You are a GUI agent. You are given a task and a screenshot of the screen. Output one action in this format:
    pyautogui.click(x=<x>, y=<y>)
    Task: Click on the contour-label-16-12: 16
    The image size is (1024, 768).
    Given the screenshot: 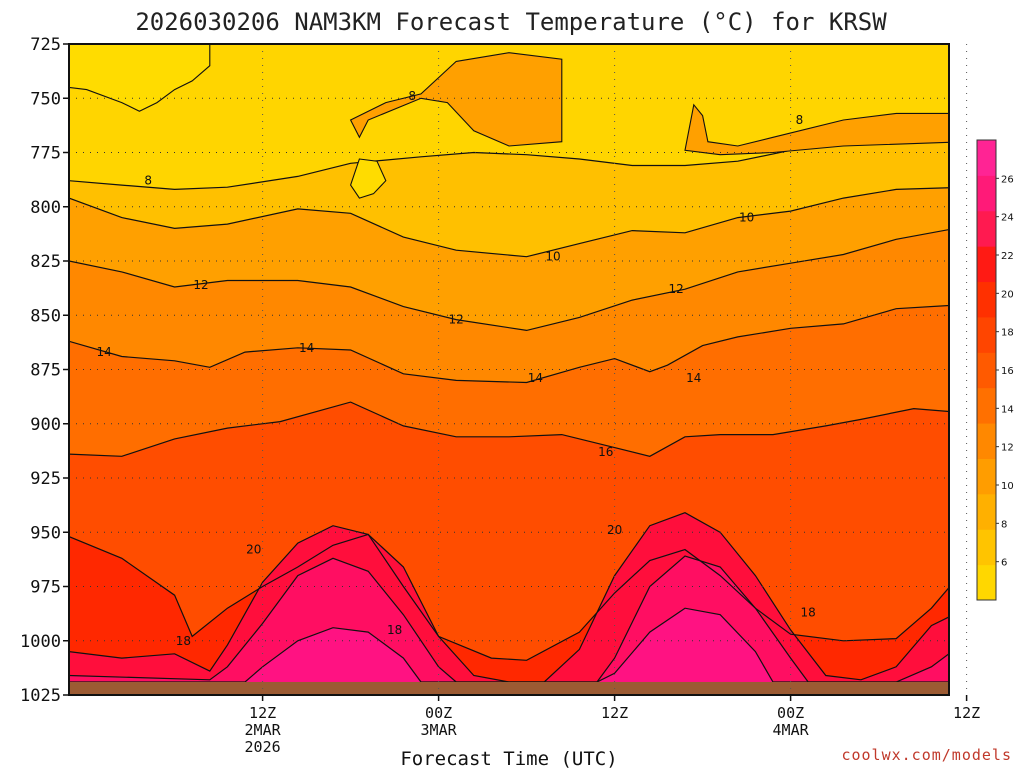 What is the action you would take?
    pyautogui.click(x=605, y=452)
    